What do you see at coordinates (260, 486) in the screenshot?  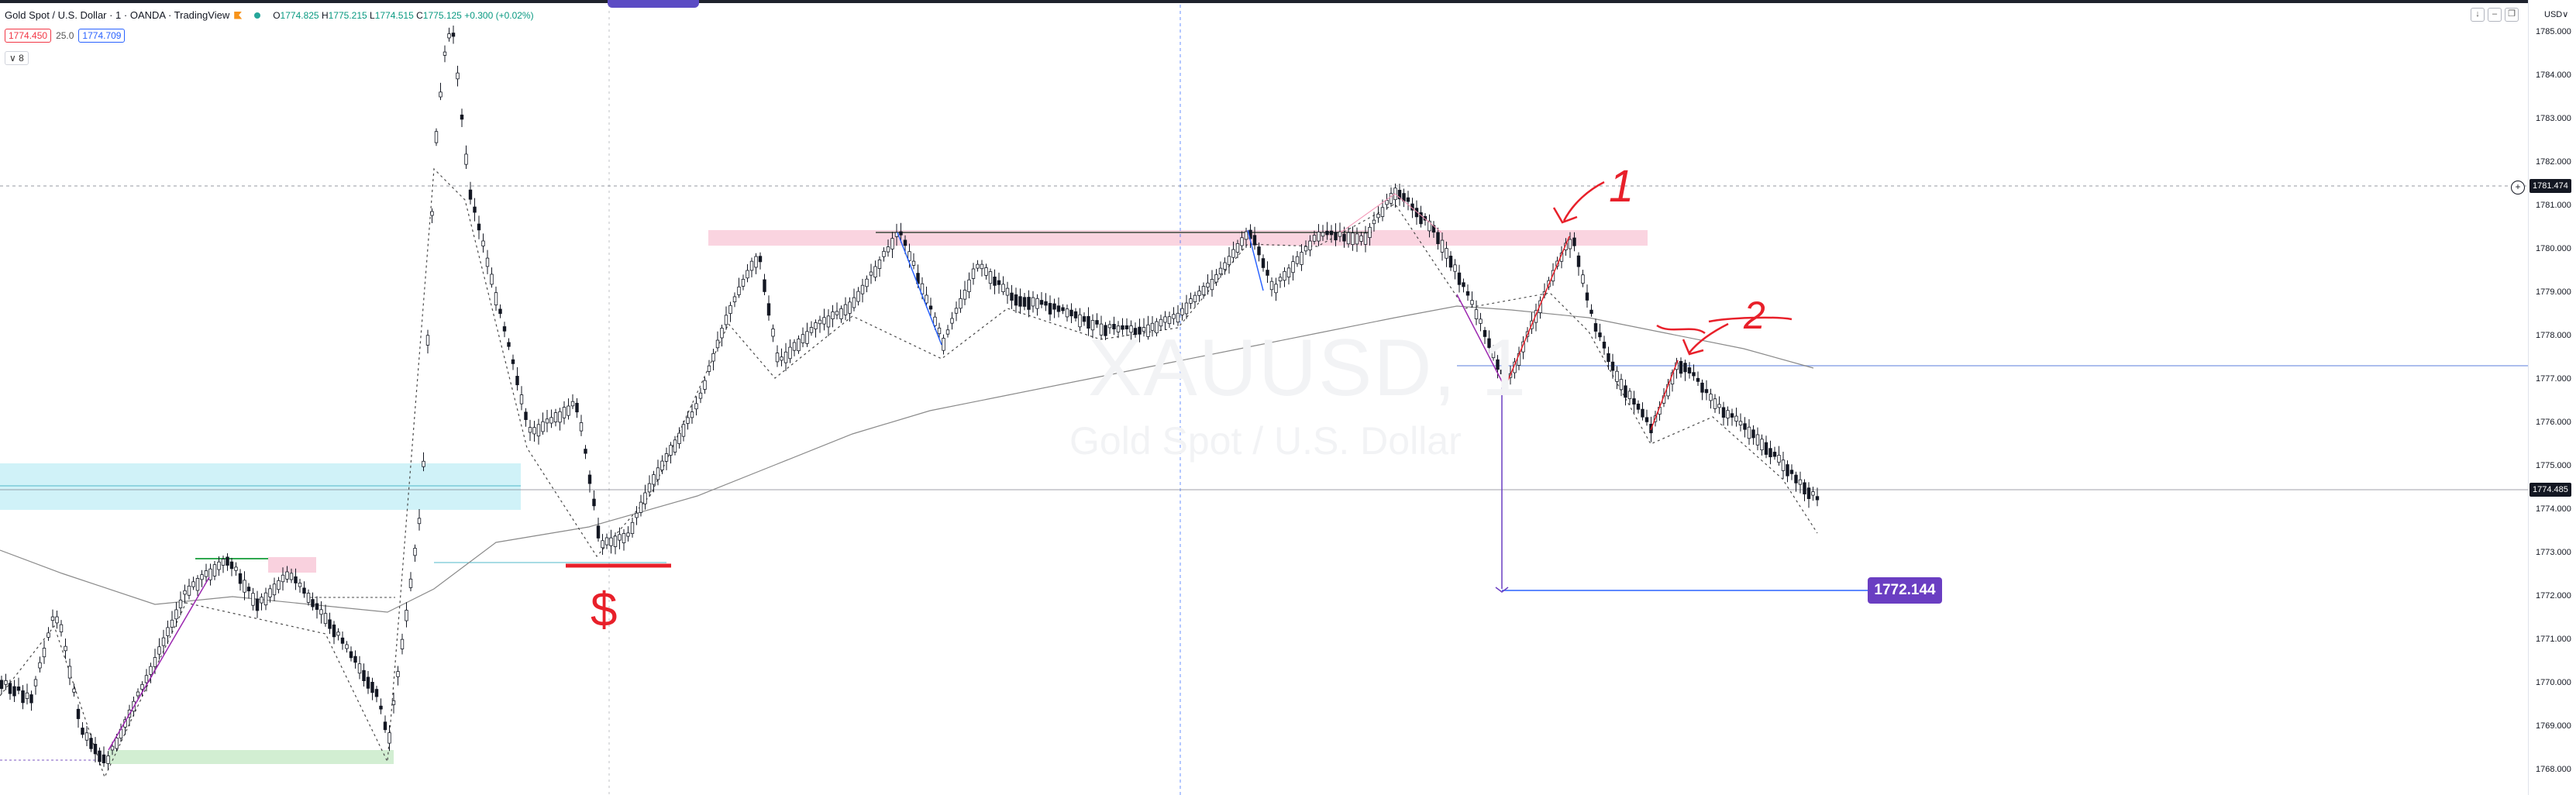 I see `demand-zone-cyan` at bounding box center [260, 486].